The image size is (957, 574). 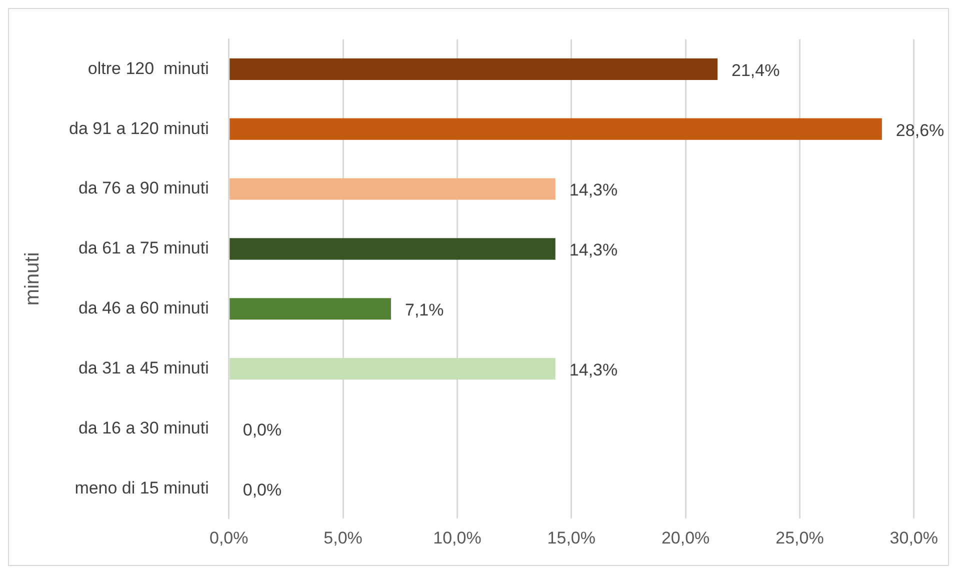 I want to click on x-tick-label: 0,0%, so click(x=229, y=538).